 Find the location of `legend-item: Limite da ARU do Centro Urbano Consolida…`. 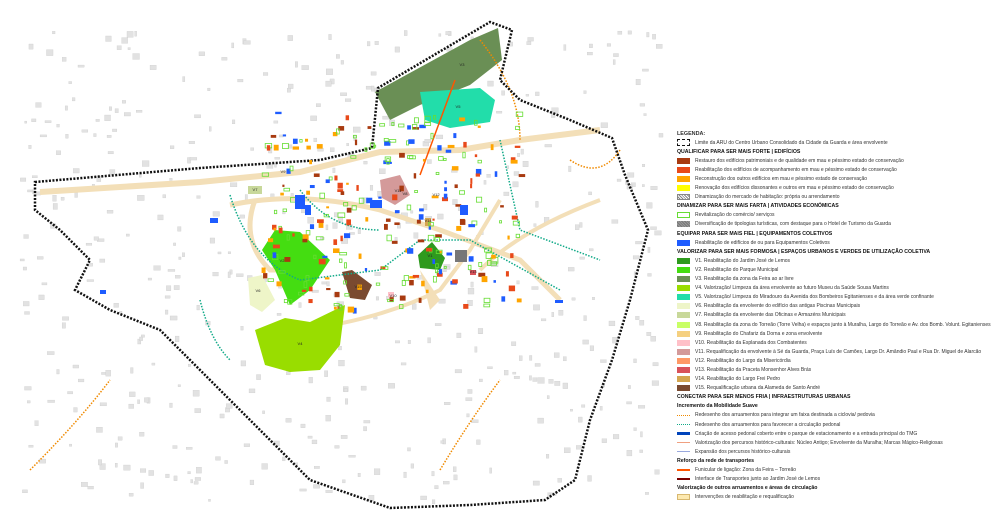

legend-item: Limite da ARU do Centro Urbano Consolida… is located at coordinates (838, 142).